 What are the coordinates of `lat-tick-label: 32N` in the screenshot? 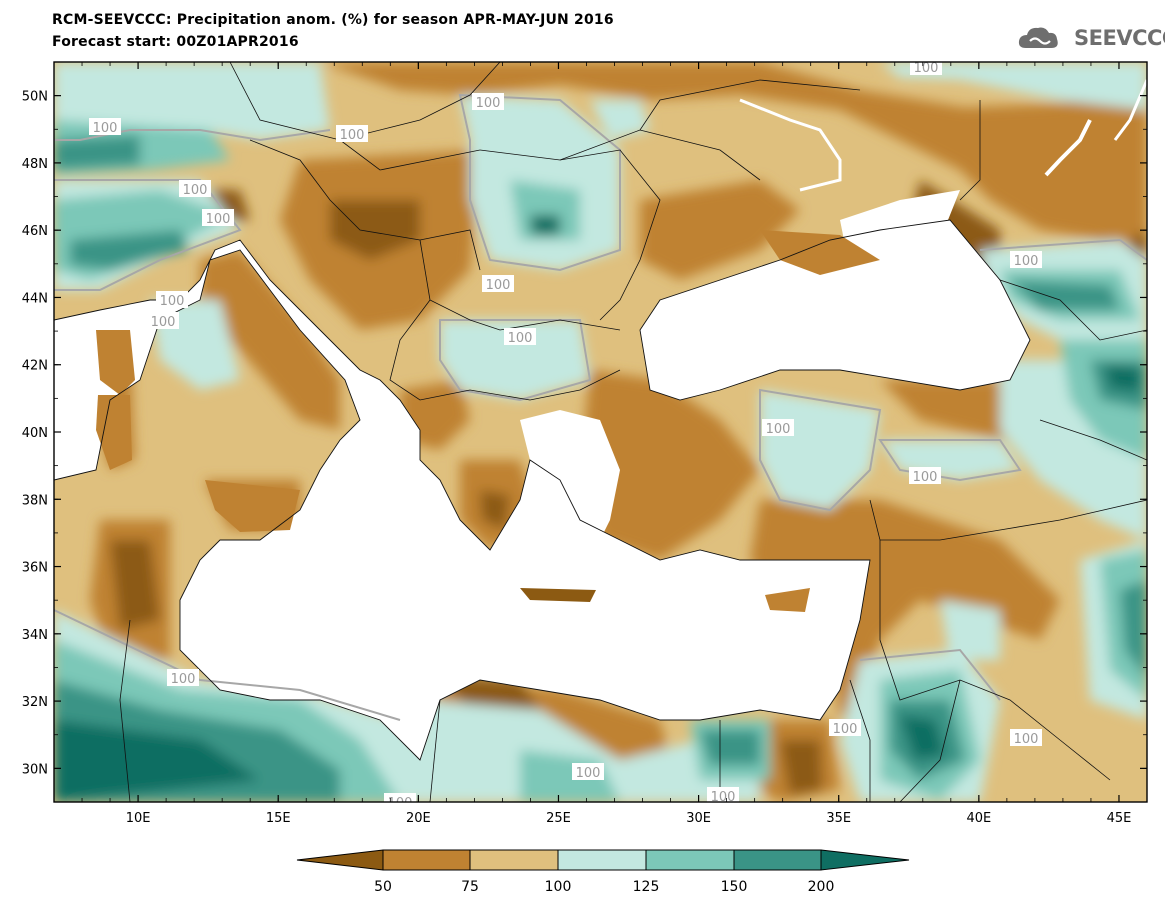 It's located at (35, 702).